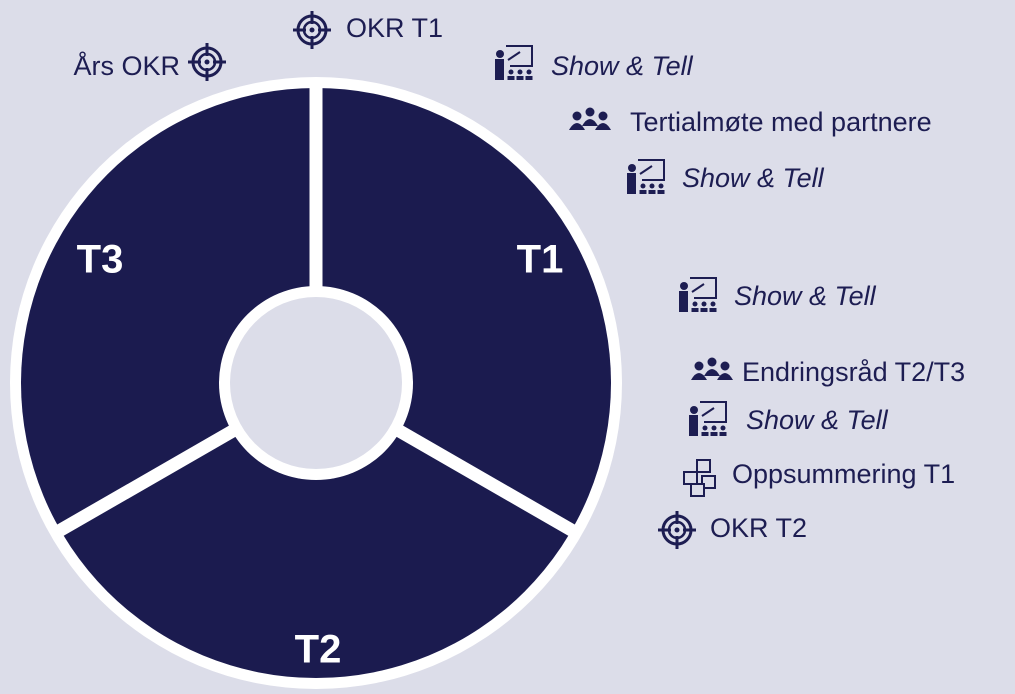 The height and width of the screenshot is (694, 1015). What do you see at coordinates (781, 122) in the screenshot?
I see `event-label: Tertialmøte med partnere` at bounding box center [781, 122].